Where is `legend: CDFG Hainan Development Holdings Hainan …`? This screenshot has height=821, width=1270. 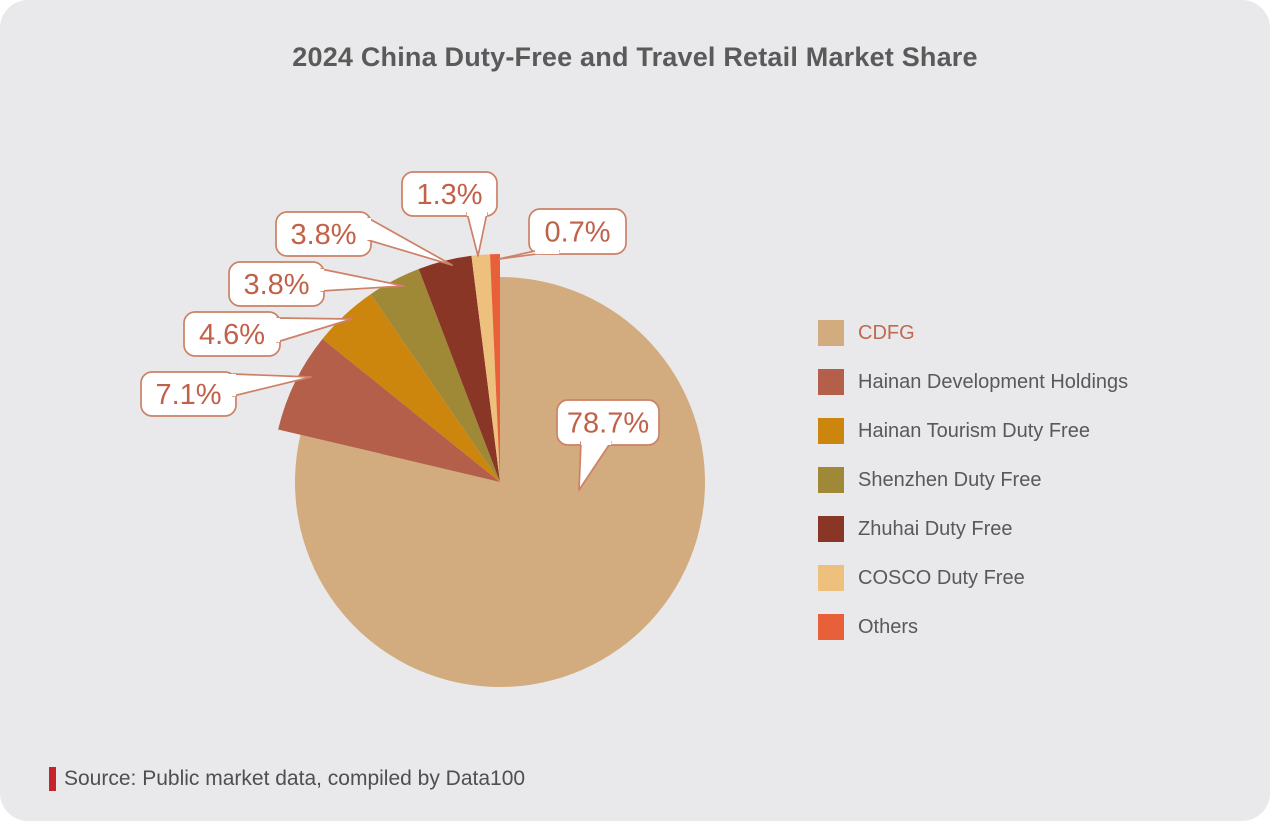 legend: CDFG Hainan Development Holdings Hainan … is located at coordinates (973, 491).